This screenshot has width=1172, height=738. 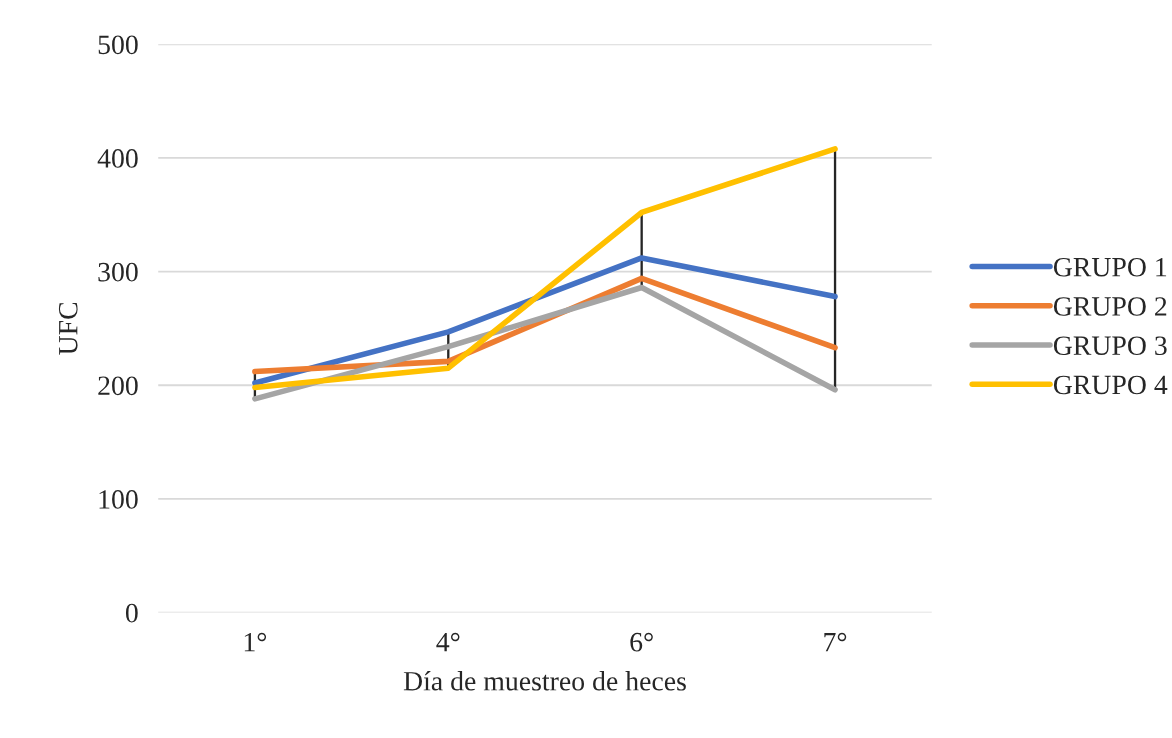 What do you see at coordinates (118, 386) in the screenshot?
I see `y-tick-label: 200` at bounding box center [118, 386].